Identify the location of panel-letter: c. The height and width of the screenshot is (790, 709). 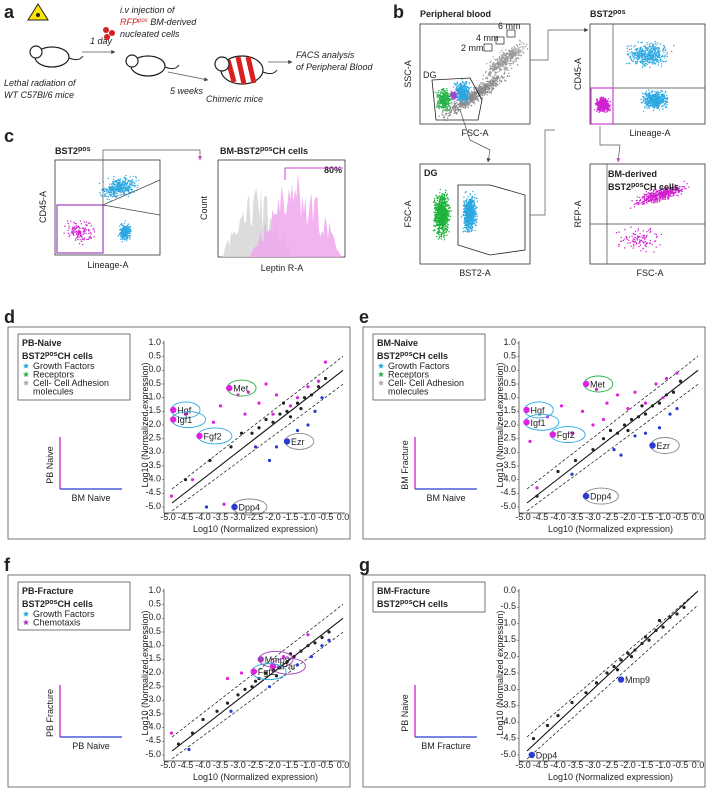
(9, 136).